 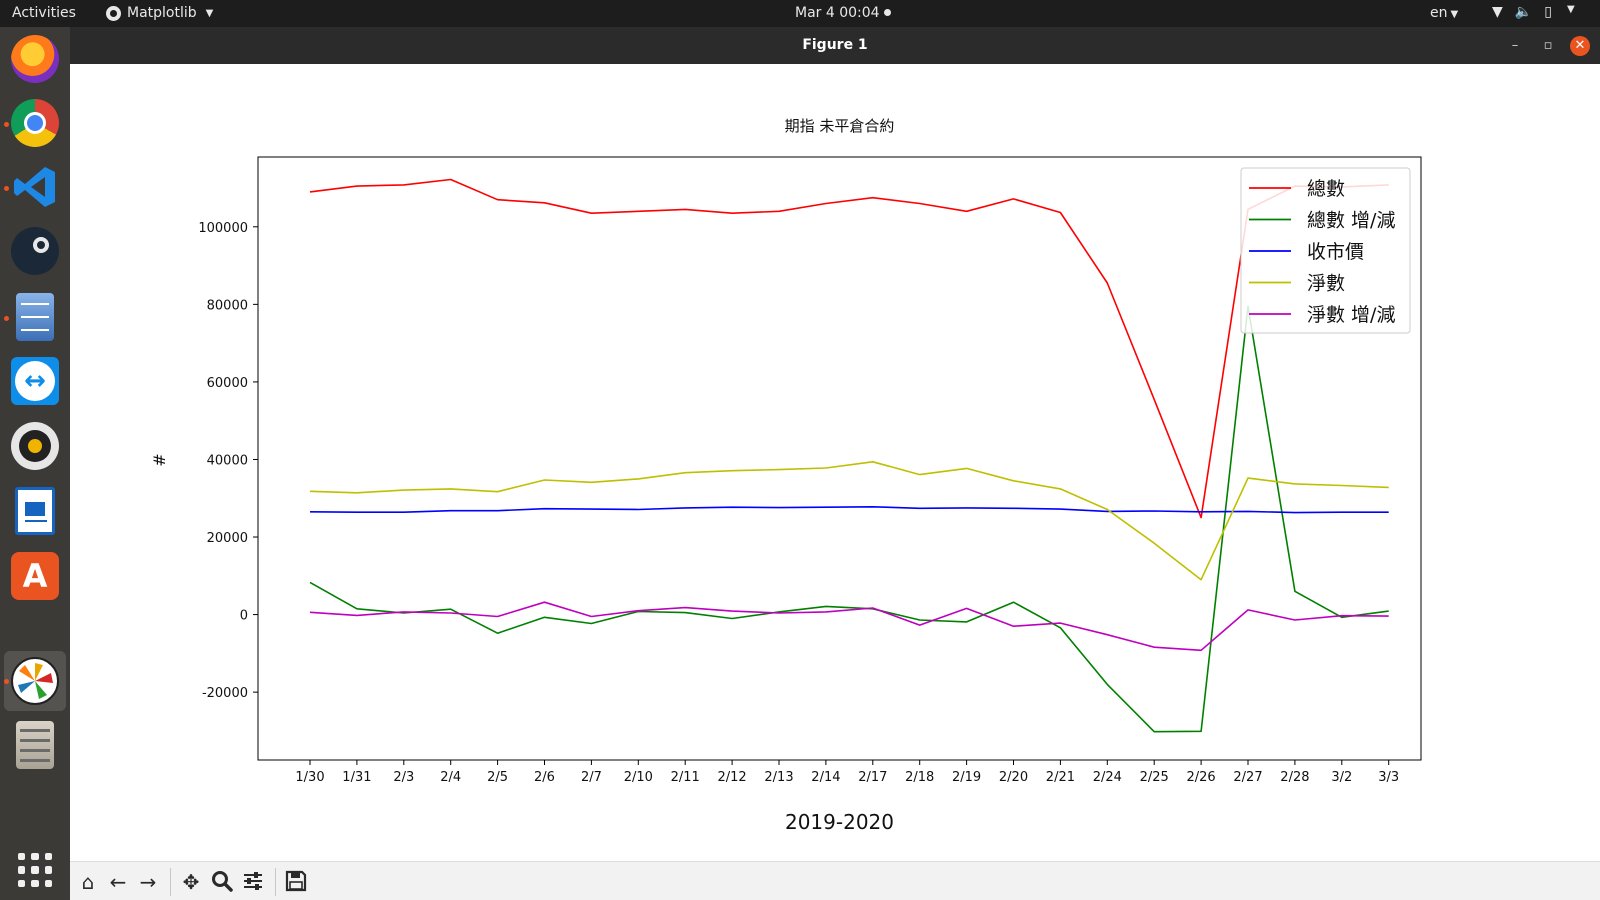 I want to click on vscode-glyph, so click(x=34, y=187).